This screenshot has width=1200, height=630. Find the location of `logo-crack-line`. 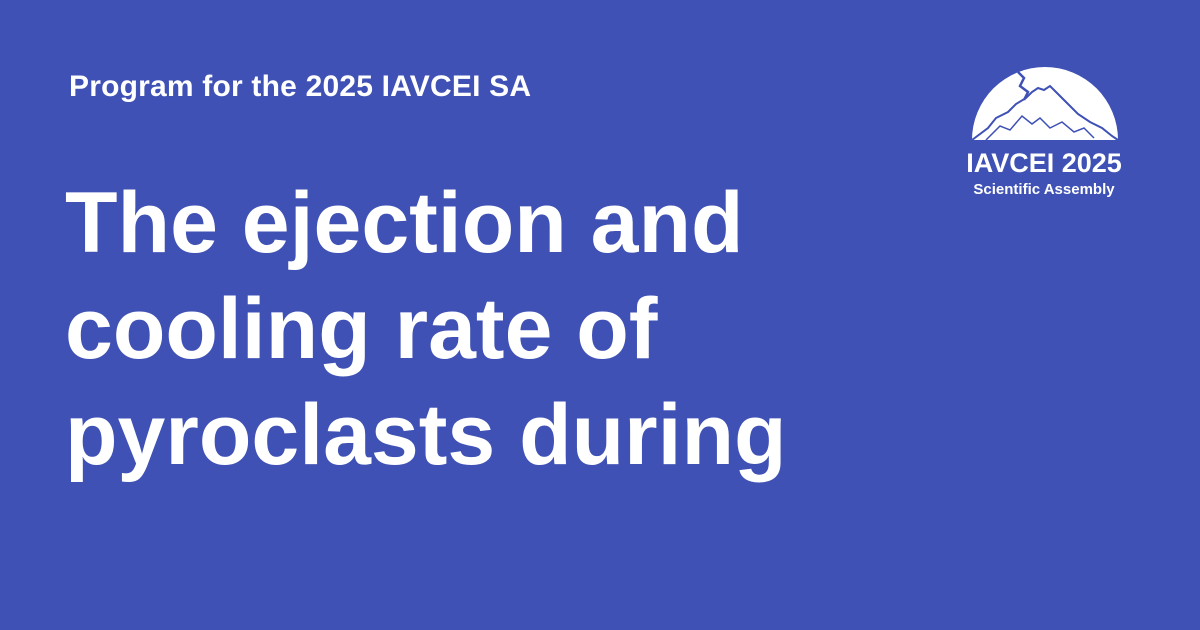

logo-crack-line is located at coordinates (1023, 86).